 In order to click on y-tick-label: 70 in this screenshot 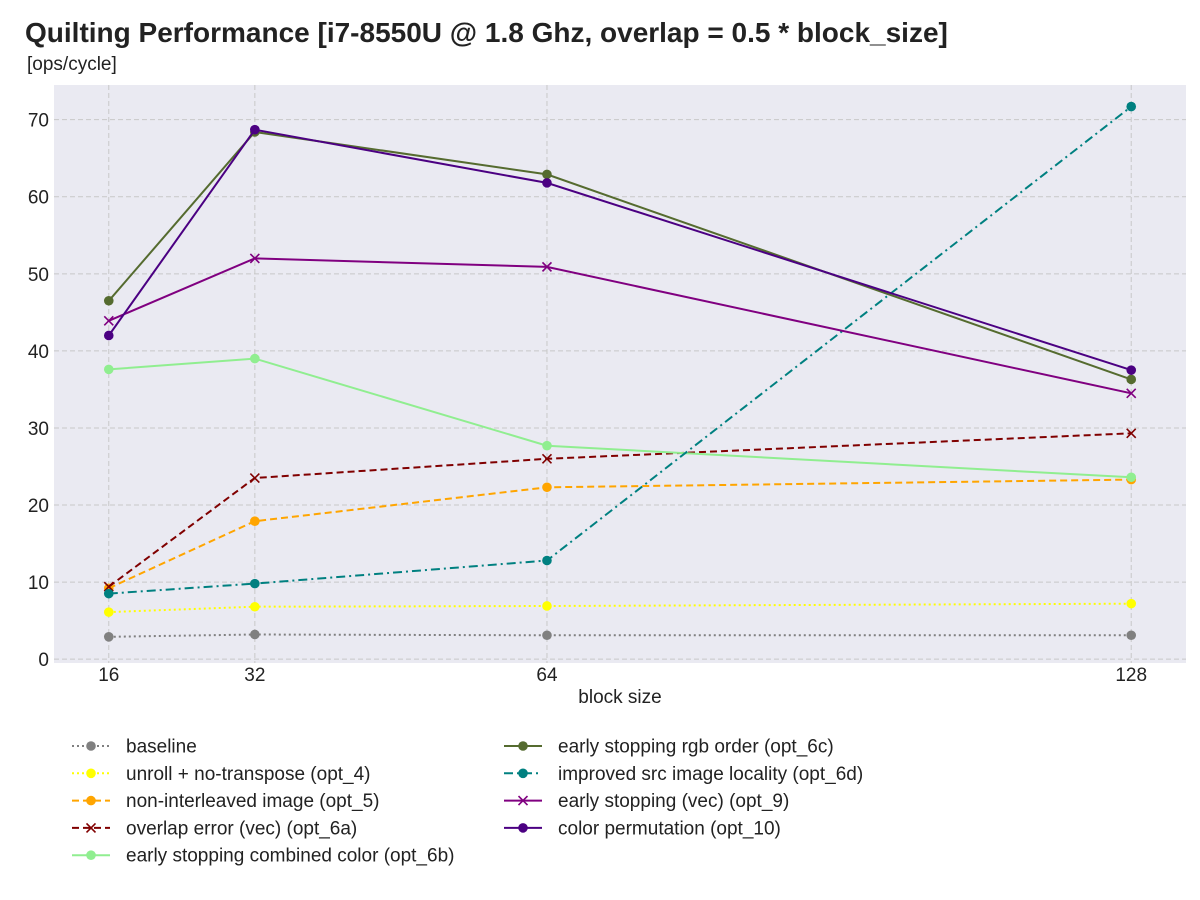, I will do `click(38, 121)`.